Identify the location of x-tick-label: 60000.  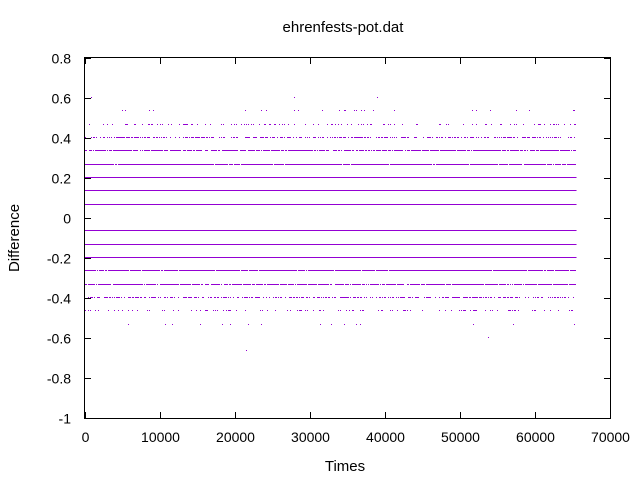
(535, 437).